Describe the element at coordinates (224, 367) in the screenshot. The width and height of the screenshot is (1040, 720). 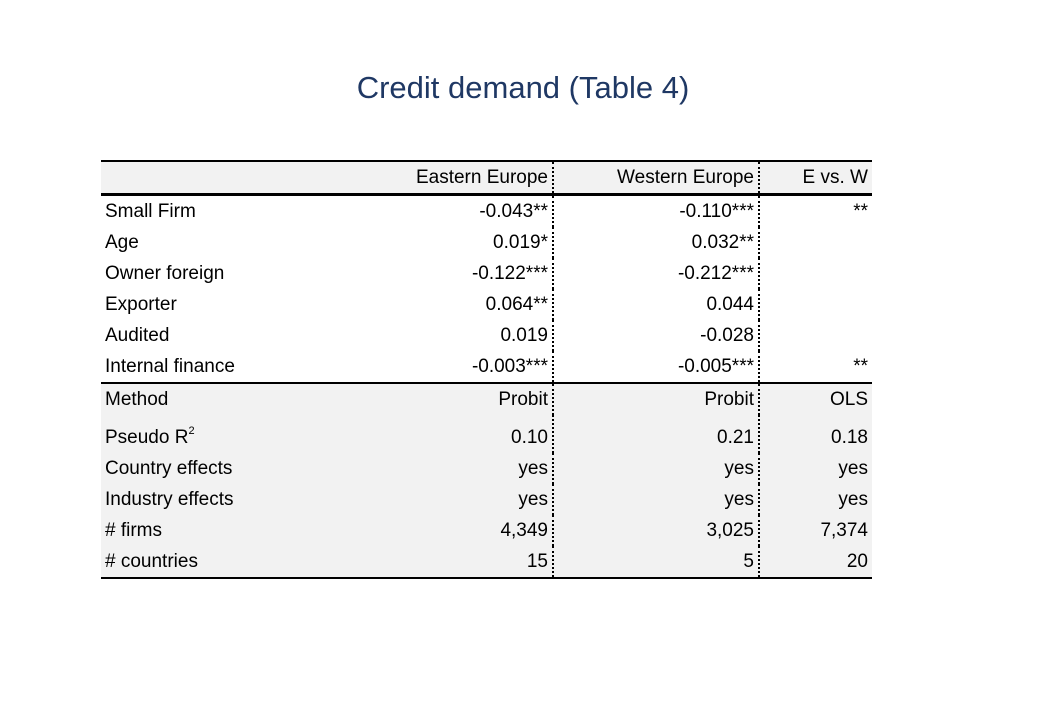
I see `row-label: Internal finance` at that location.